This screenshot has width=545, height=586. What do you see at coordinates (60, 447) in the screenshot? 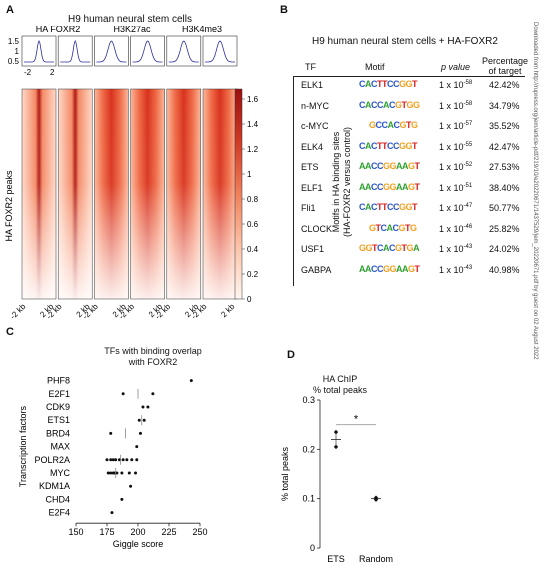
I see `c-category-label: MAX` at bounding box center [60, 447].